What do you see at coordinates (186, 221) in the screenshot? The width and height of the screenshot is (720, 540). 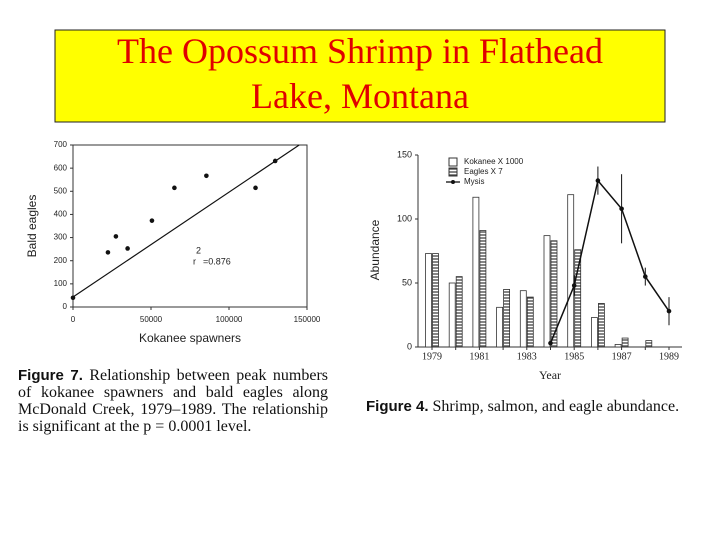 I see `trend-line` at bounding box center [186, 221].